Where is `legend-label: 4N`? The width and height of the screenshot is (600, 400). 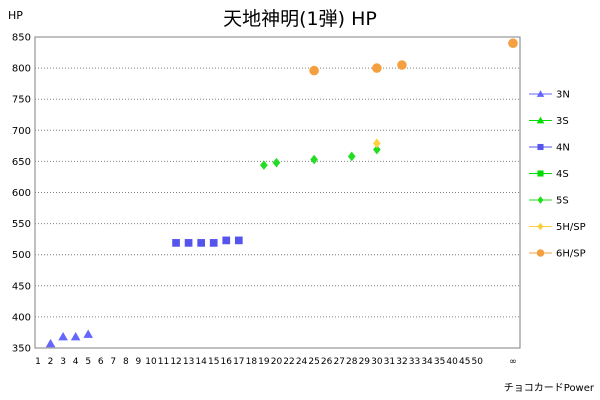
legend-label: 4N is located at coordinates (563, 148).